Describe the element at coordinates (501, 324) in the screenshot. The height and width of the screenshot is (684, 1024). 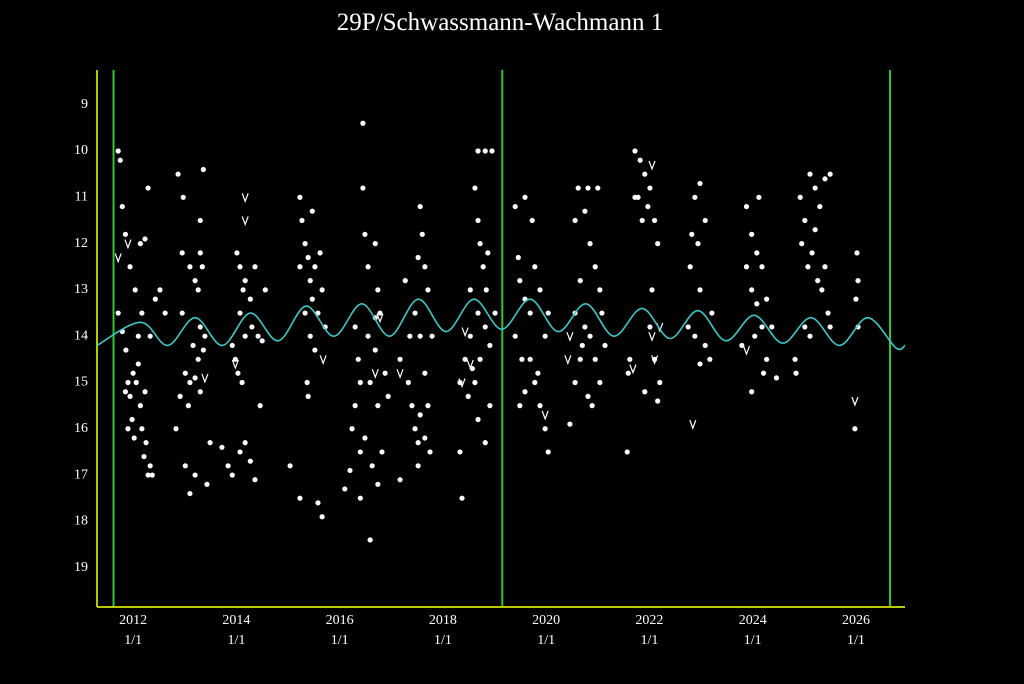
I see `predicted-magnitude-line` at that location.